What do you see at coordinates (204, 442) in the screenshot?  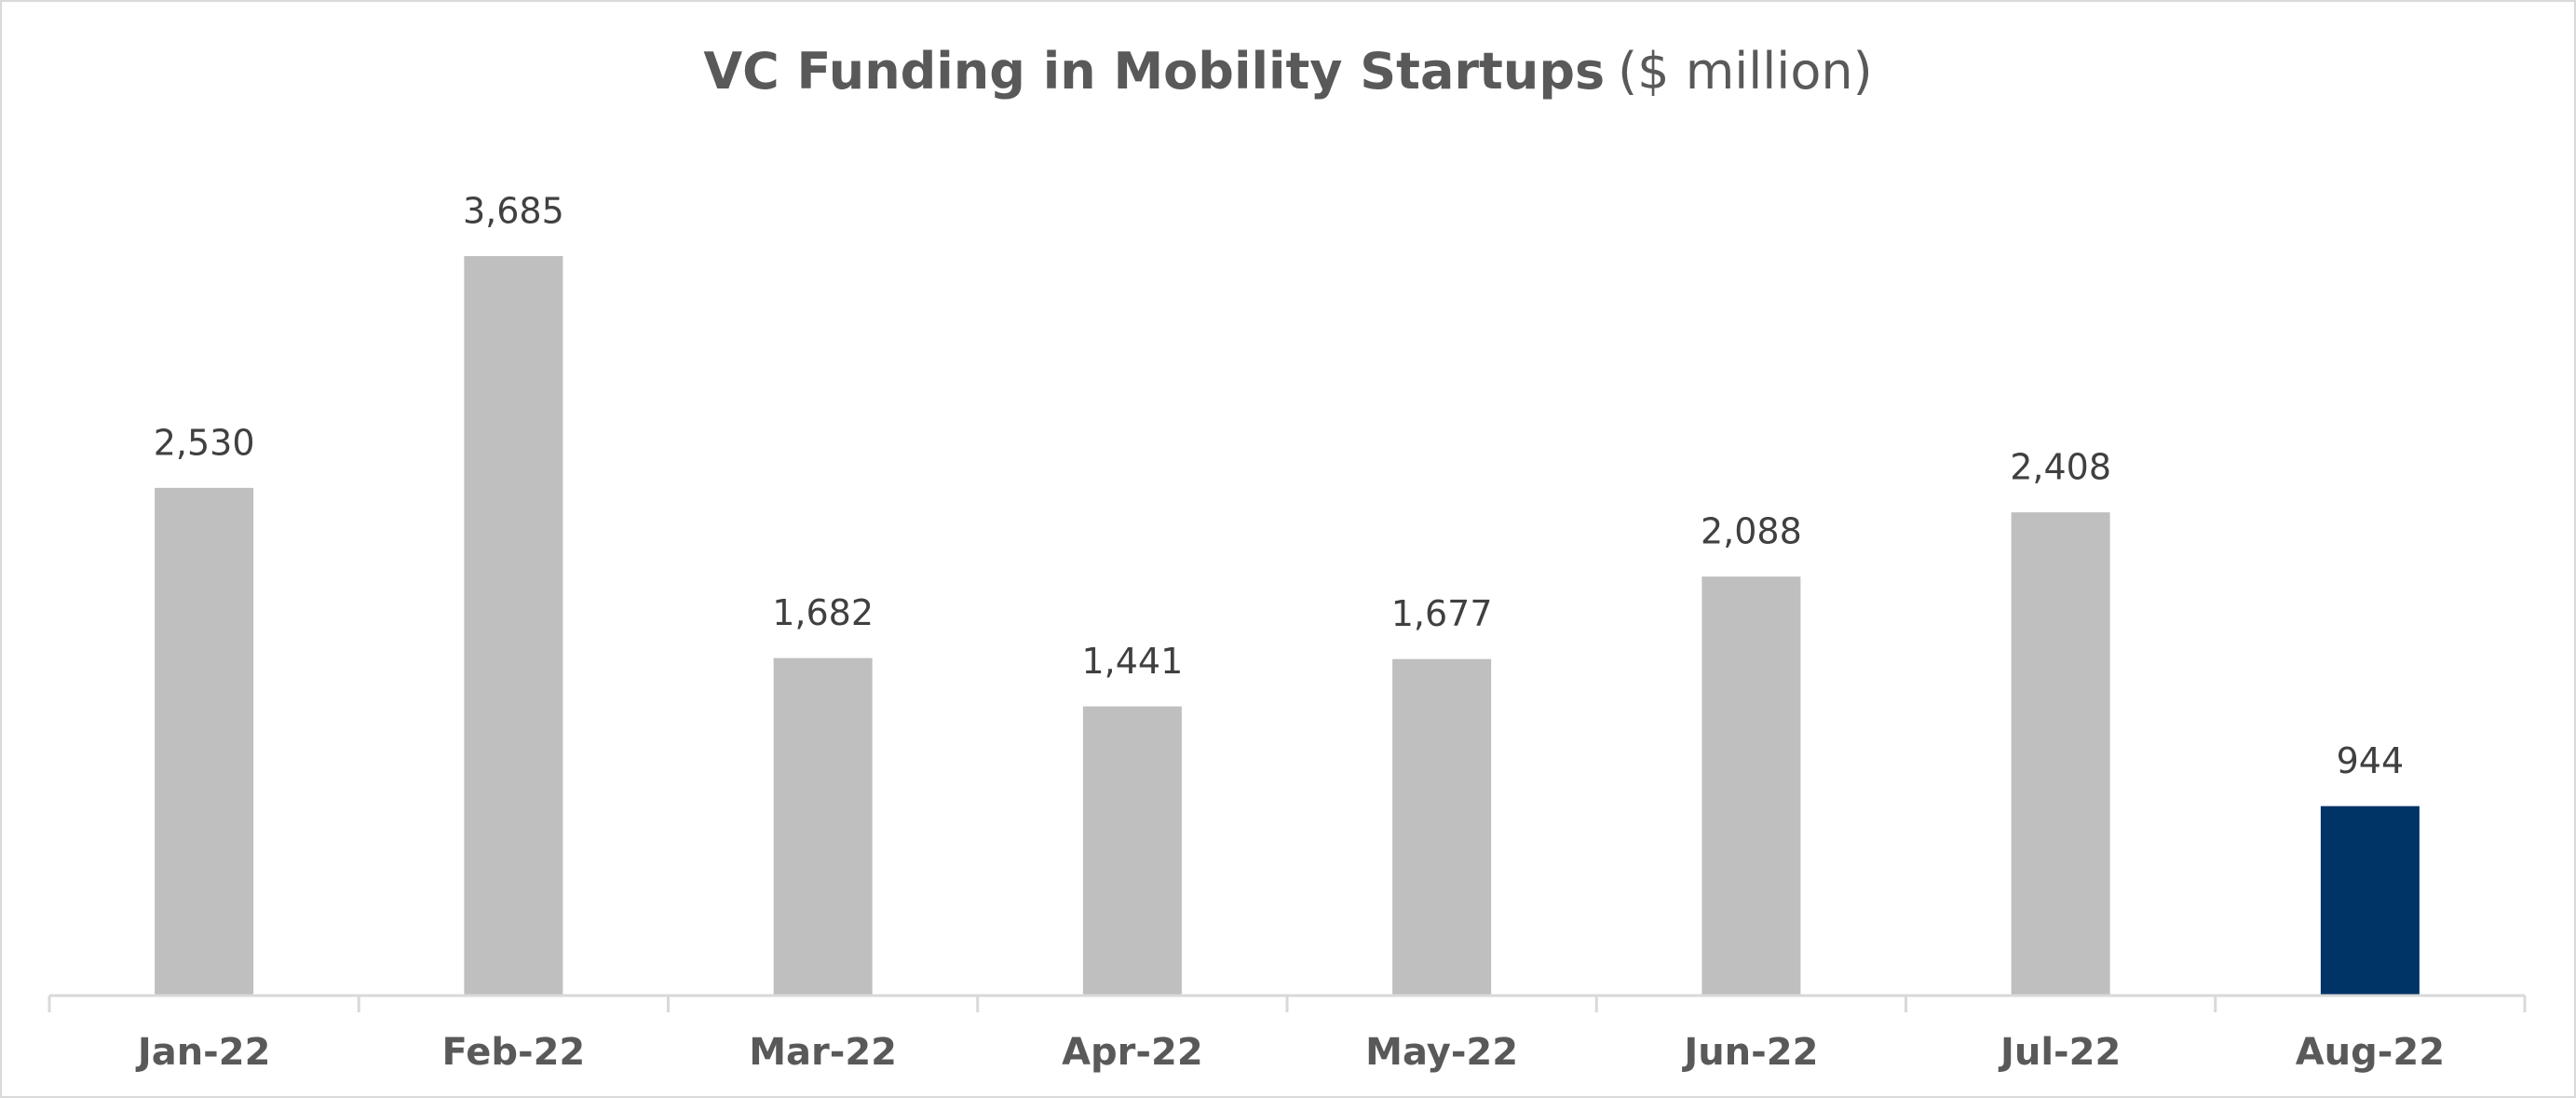 I see `data-label: 2,530` at bounding box center [204, 442].